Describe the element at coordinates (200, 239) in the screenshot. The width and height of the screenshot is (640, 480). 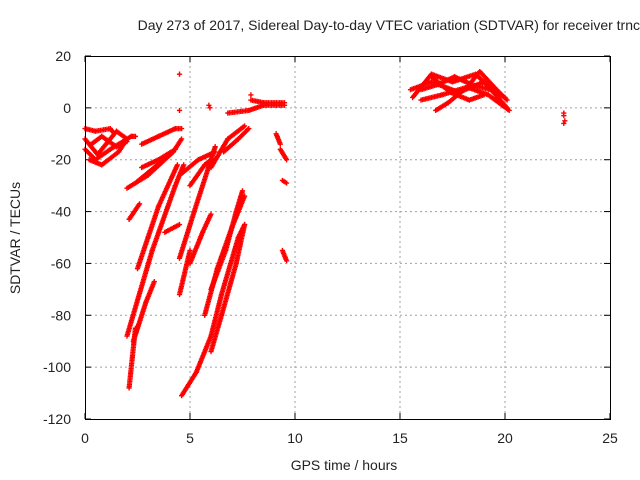
I see `series-arc-u` at that location.